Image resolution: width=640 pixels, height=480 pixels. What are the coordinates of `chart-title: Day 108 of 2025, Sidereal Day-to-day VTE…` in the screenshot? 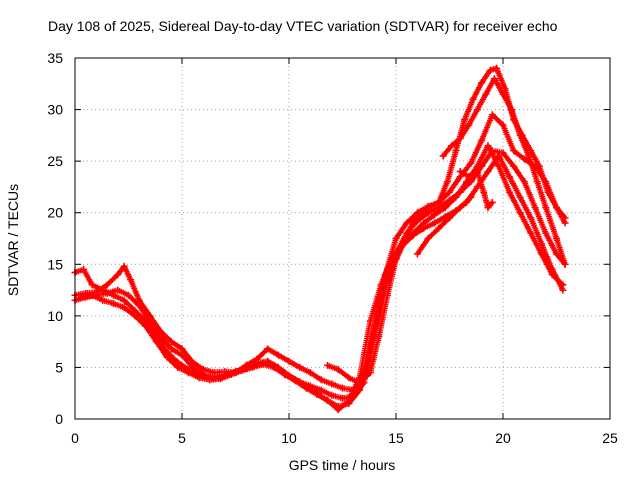 It's located at (303, 26).